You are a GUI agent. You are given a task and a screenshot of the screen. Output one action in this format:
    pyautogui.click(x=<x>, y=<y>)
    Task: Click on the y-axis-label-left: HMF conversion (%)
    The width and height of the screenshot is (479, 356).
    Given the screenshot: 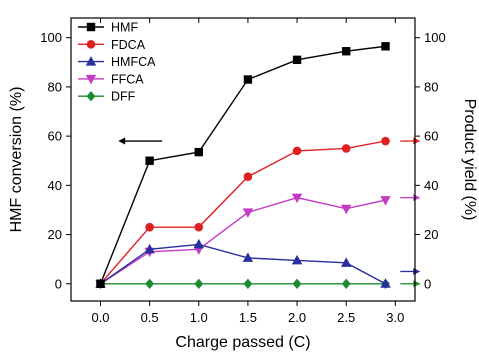 What is the action you would take?
    pyautogui.click(x=16, y=160)
    